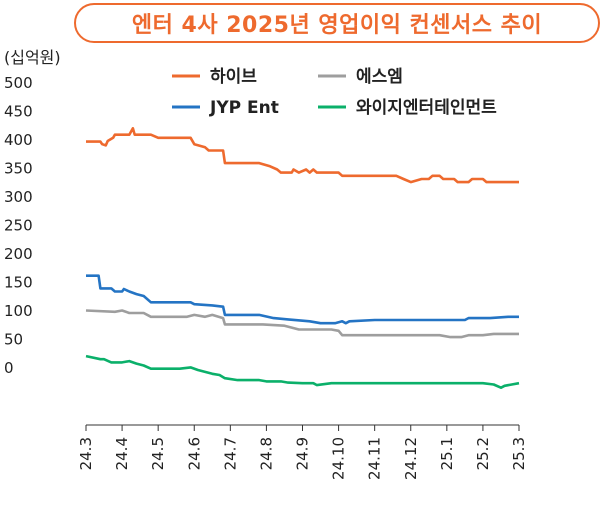 The image size is (605, 507). Describe the element at coordinates (9, 368) in the screenshot. I see `y-tick-label: 0` at that location.